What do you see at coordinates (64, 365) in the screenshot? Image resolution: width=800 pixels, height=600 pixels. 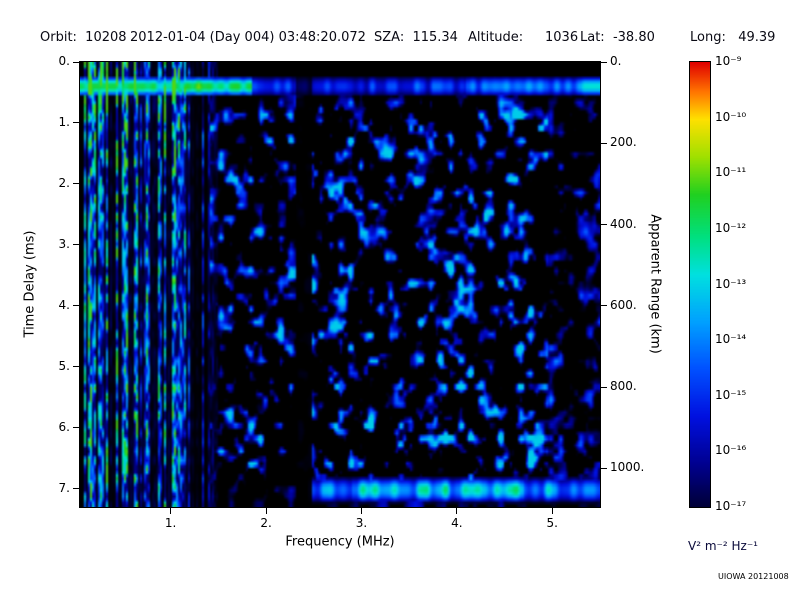 I see `y-tick-label: 5.` at bounding box center [64, 365].